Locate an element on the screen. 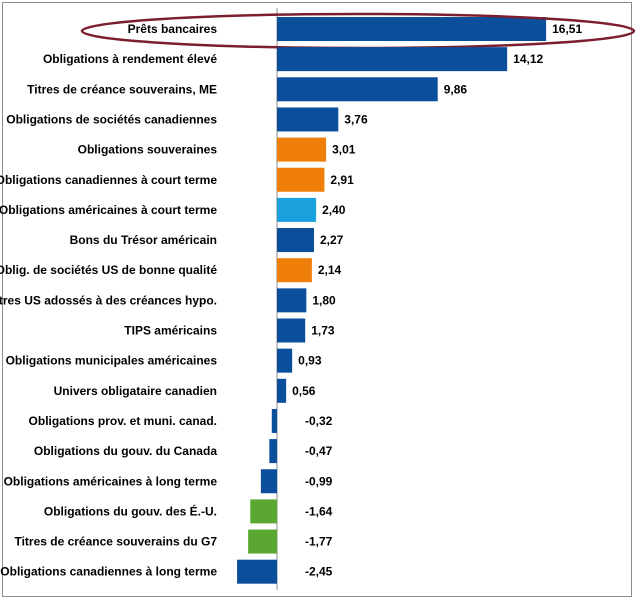 The height and width of the screenshot is (602, 636). data-label: 1,73 is located at coordinates (323, 331).